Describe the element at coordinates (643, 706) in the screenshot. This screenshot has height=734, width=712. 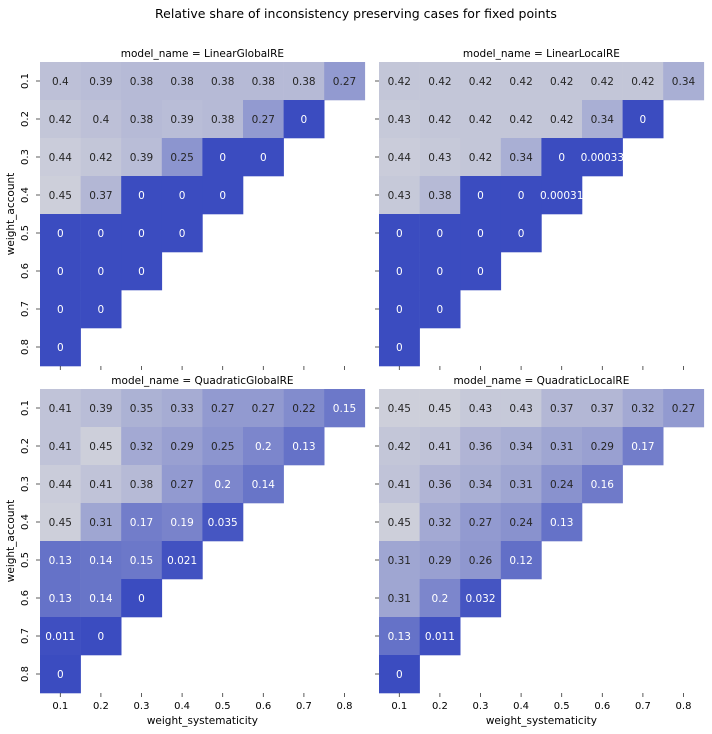
I see `x-tick-label: 0.7` at that location.